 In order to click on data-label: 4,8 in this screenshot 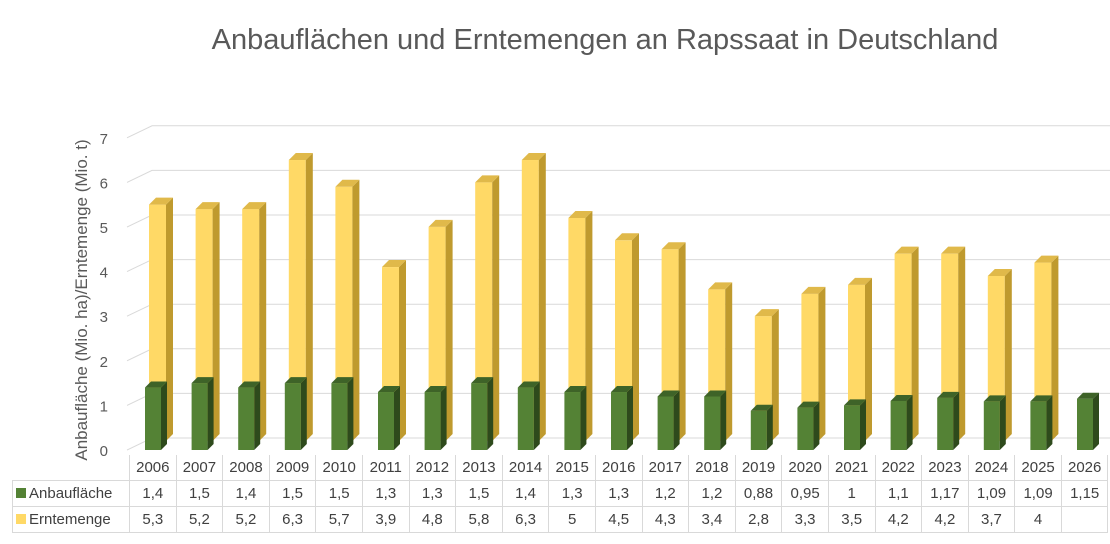, I will do `click(432, 519)`.